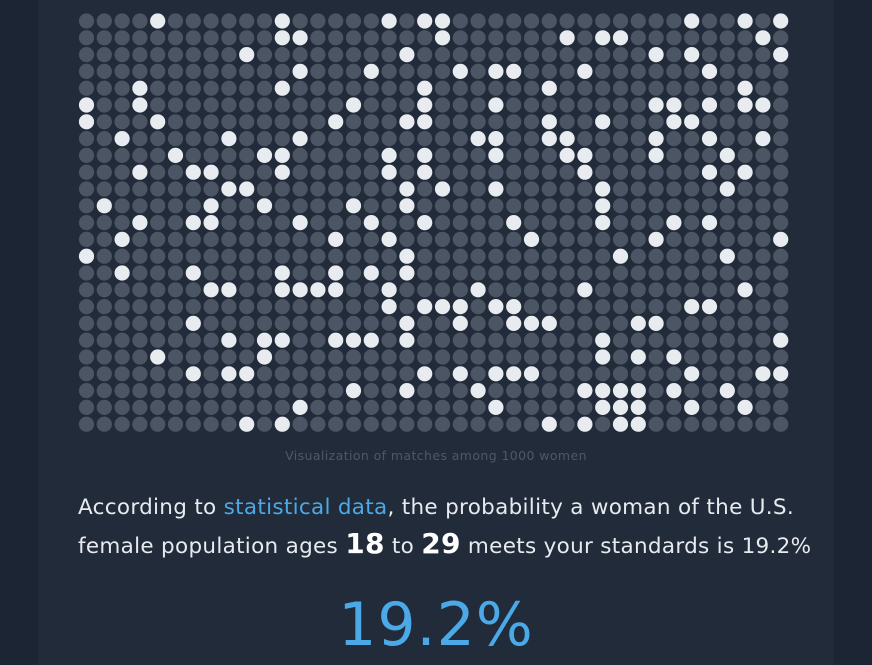 This screenshot has height=665, width=872. What do you see at coordinates (441, 543) in the screenshot?
I see `age-max: 29` at bounding box center [441, 543].